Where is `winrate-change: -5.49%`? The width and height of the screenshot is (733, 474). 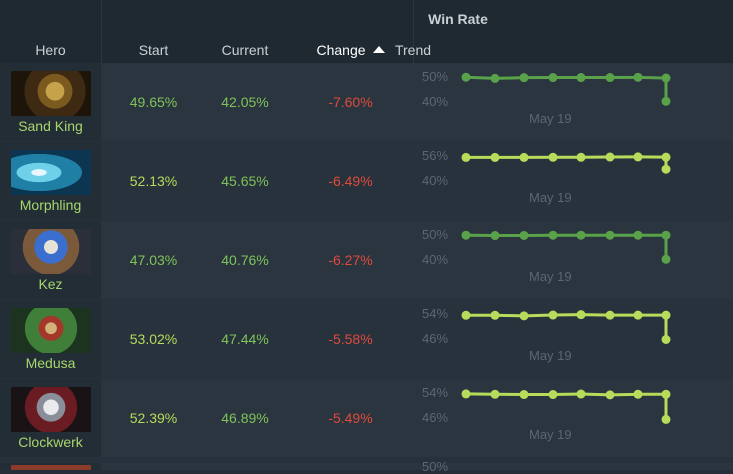 winrate-change: -5.49% is located at coordinates (350, 418).